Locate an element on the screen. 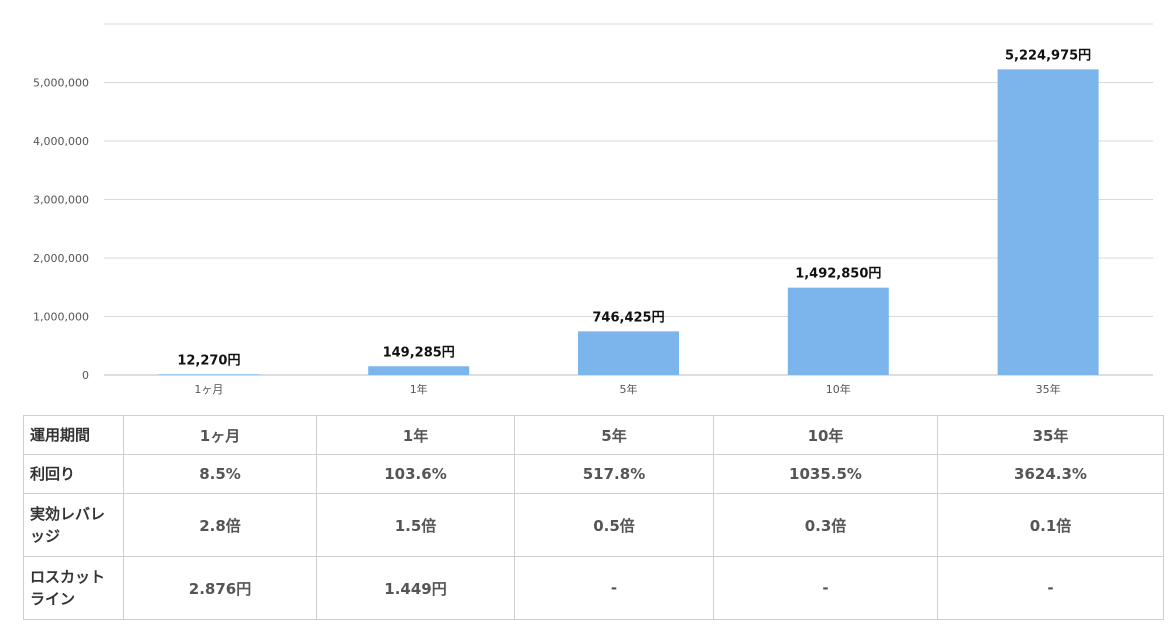 The image size is (1170, 629). x-tick-label: 5年 is located at coordinates (629, 389).